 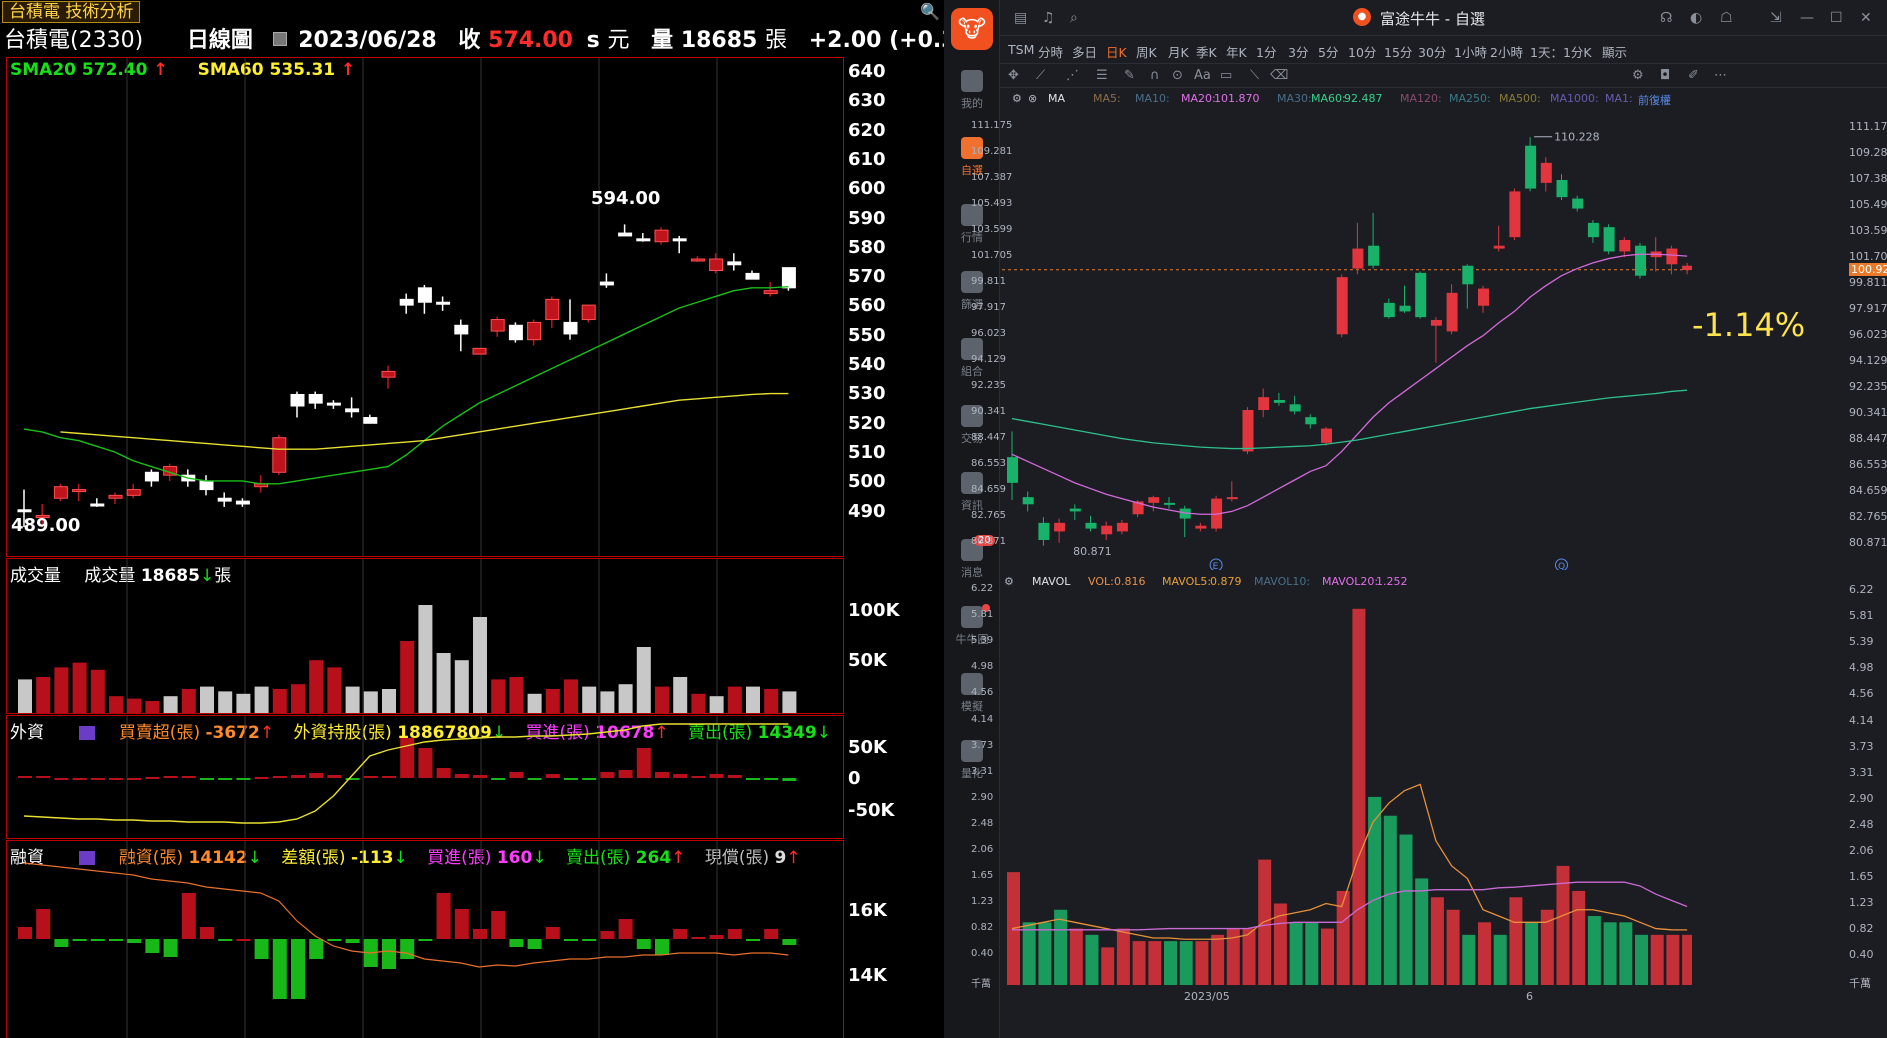 I want to click on foreign-axis-0: 0, so click(x=854, y=778).